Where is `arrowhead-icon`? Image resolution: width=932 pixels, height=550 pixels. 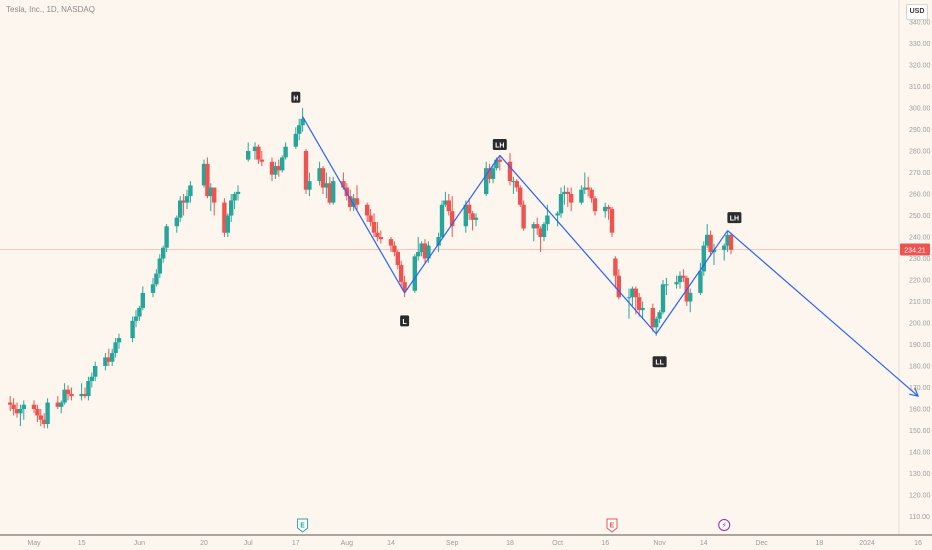
arrowhead-icon is located at coordinates (914, 392).